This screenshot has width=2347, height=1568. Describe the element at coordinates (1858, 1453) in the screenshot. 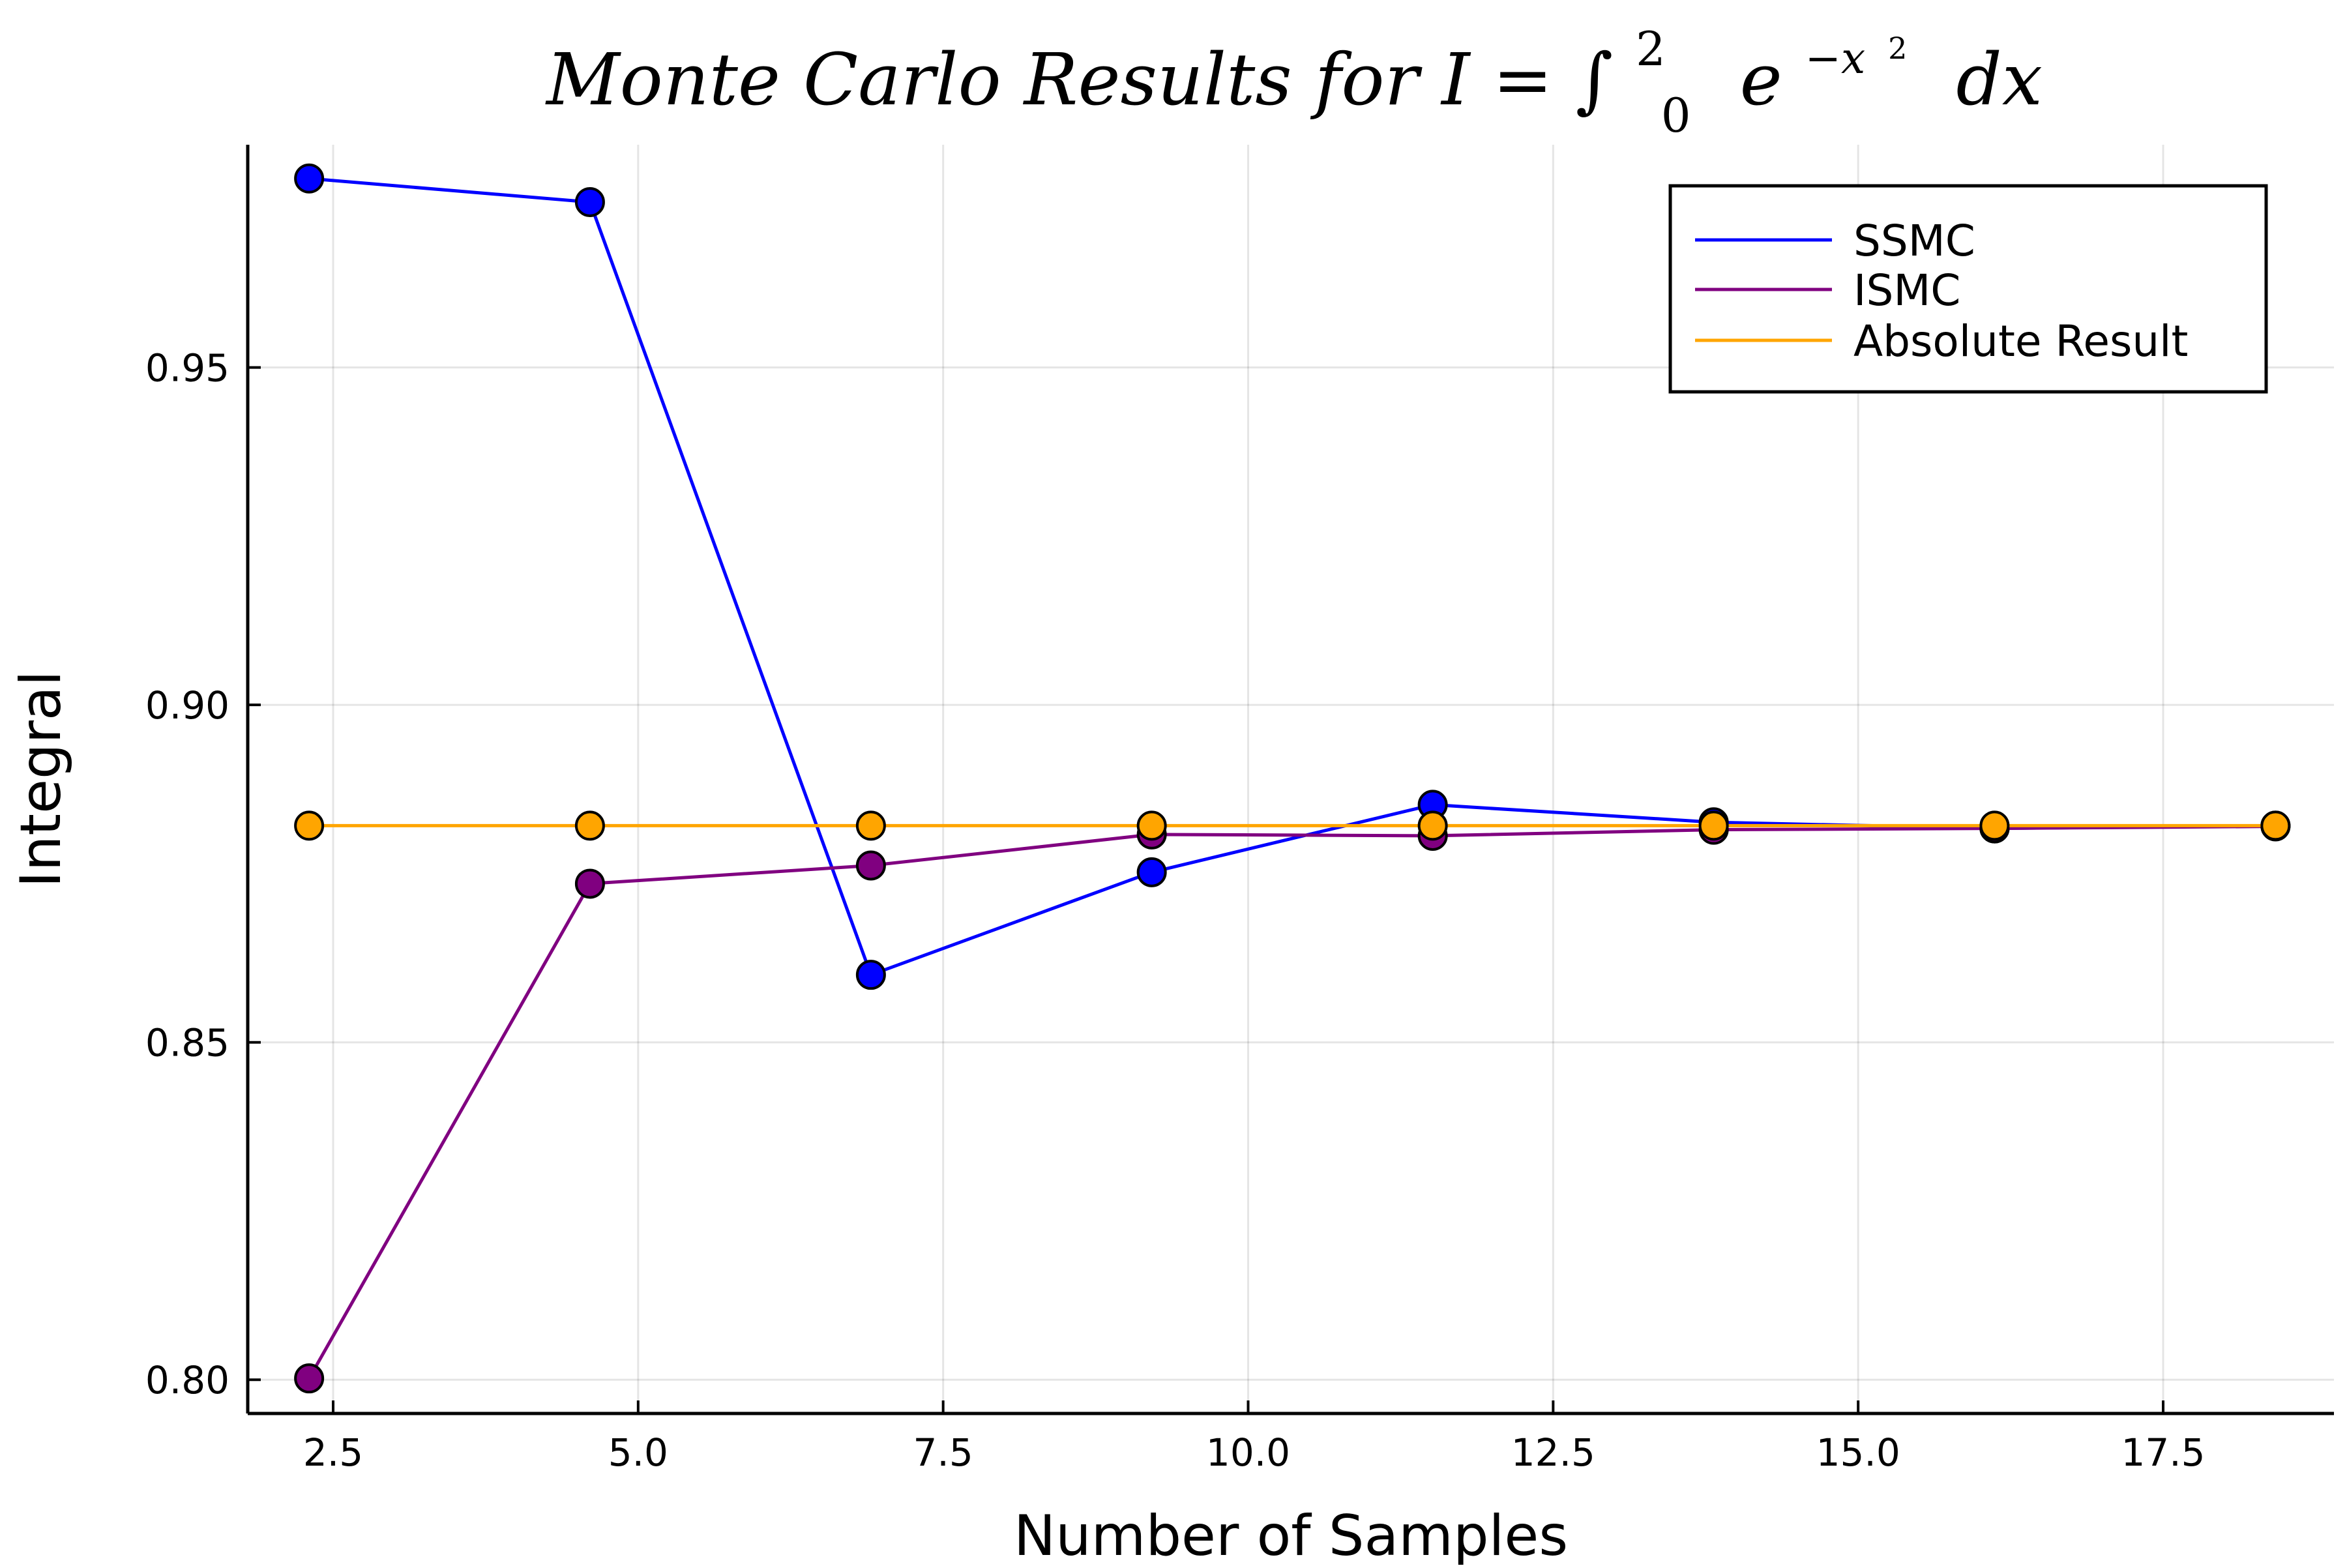

I see `x-tick-label: 15.0` at that location.